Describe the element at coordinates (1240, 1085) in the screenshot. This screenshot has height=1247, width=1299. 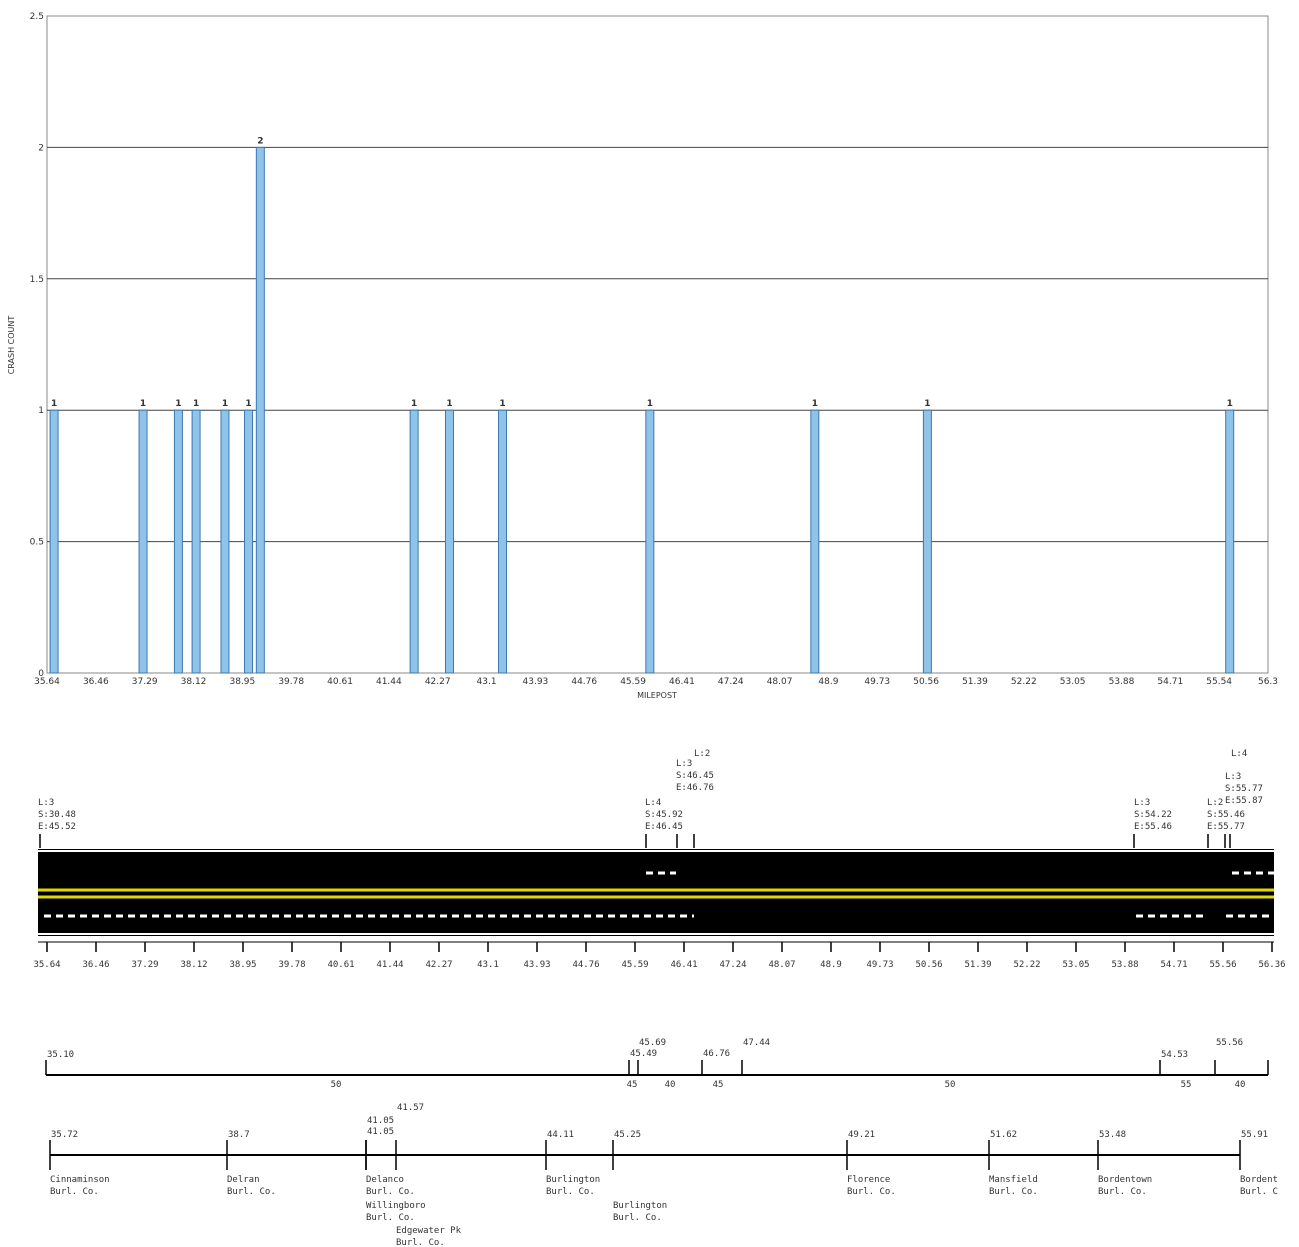
I see `speed-limit-label: 40` at that location.